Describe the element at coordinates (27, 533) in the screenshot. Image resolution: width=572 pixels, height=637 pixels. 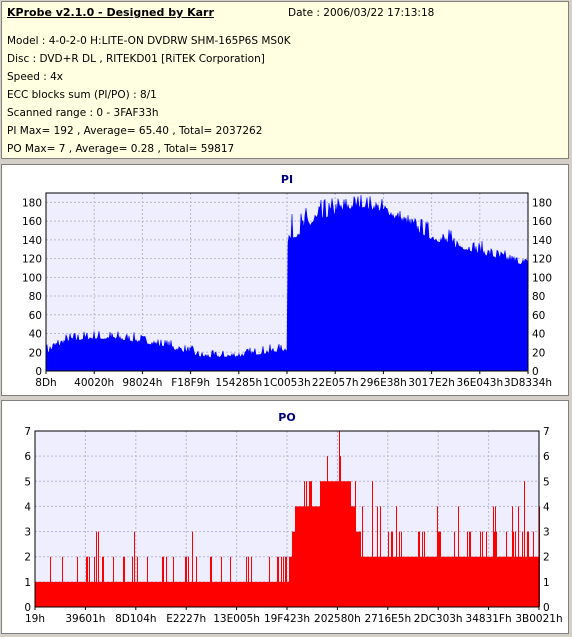
I see `y-tick-label-left: 3` at that location.